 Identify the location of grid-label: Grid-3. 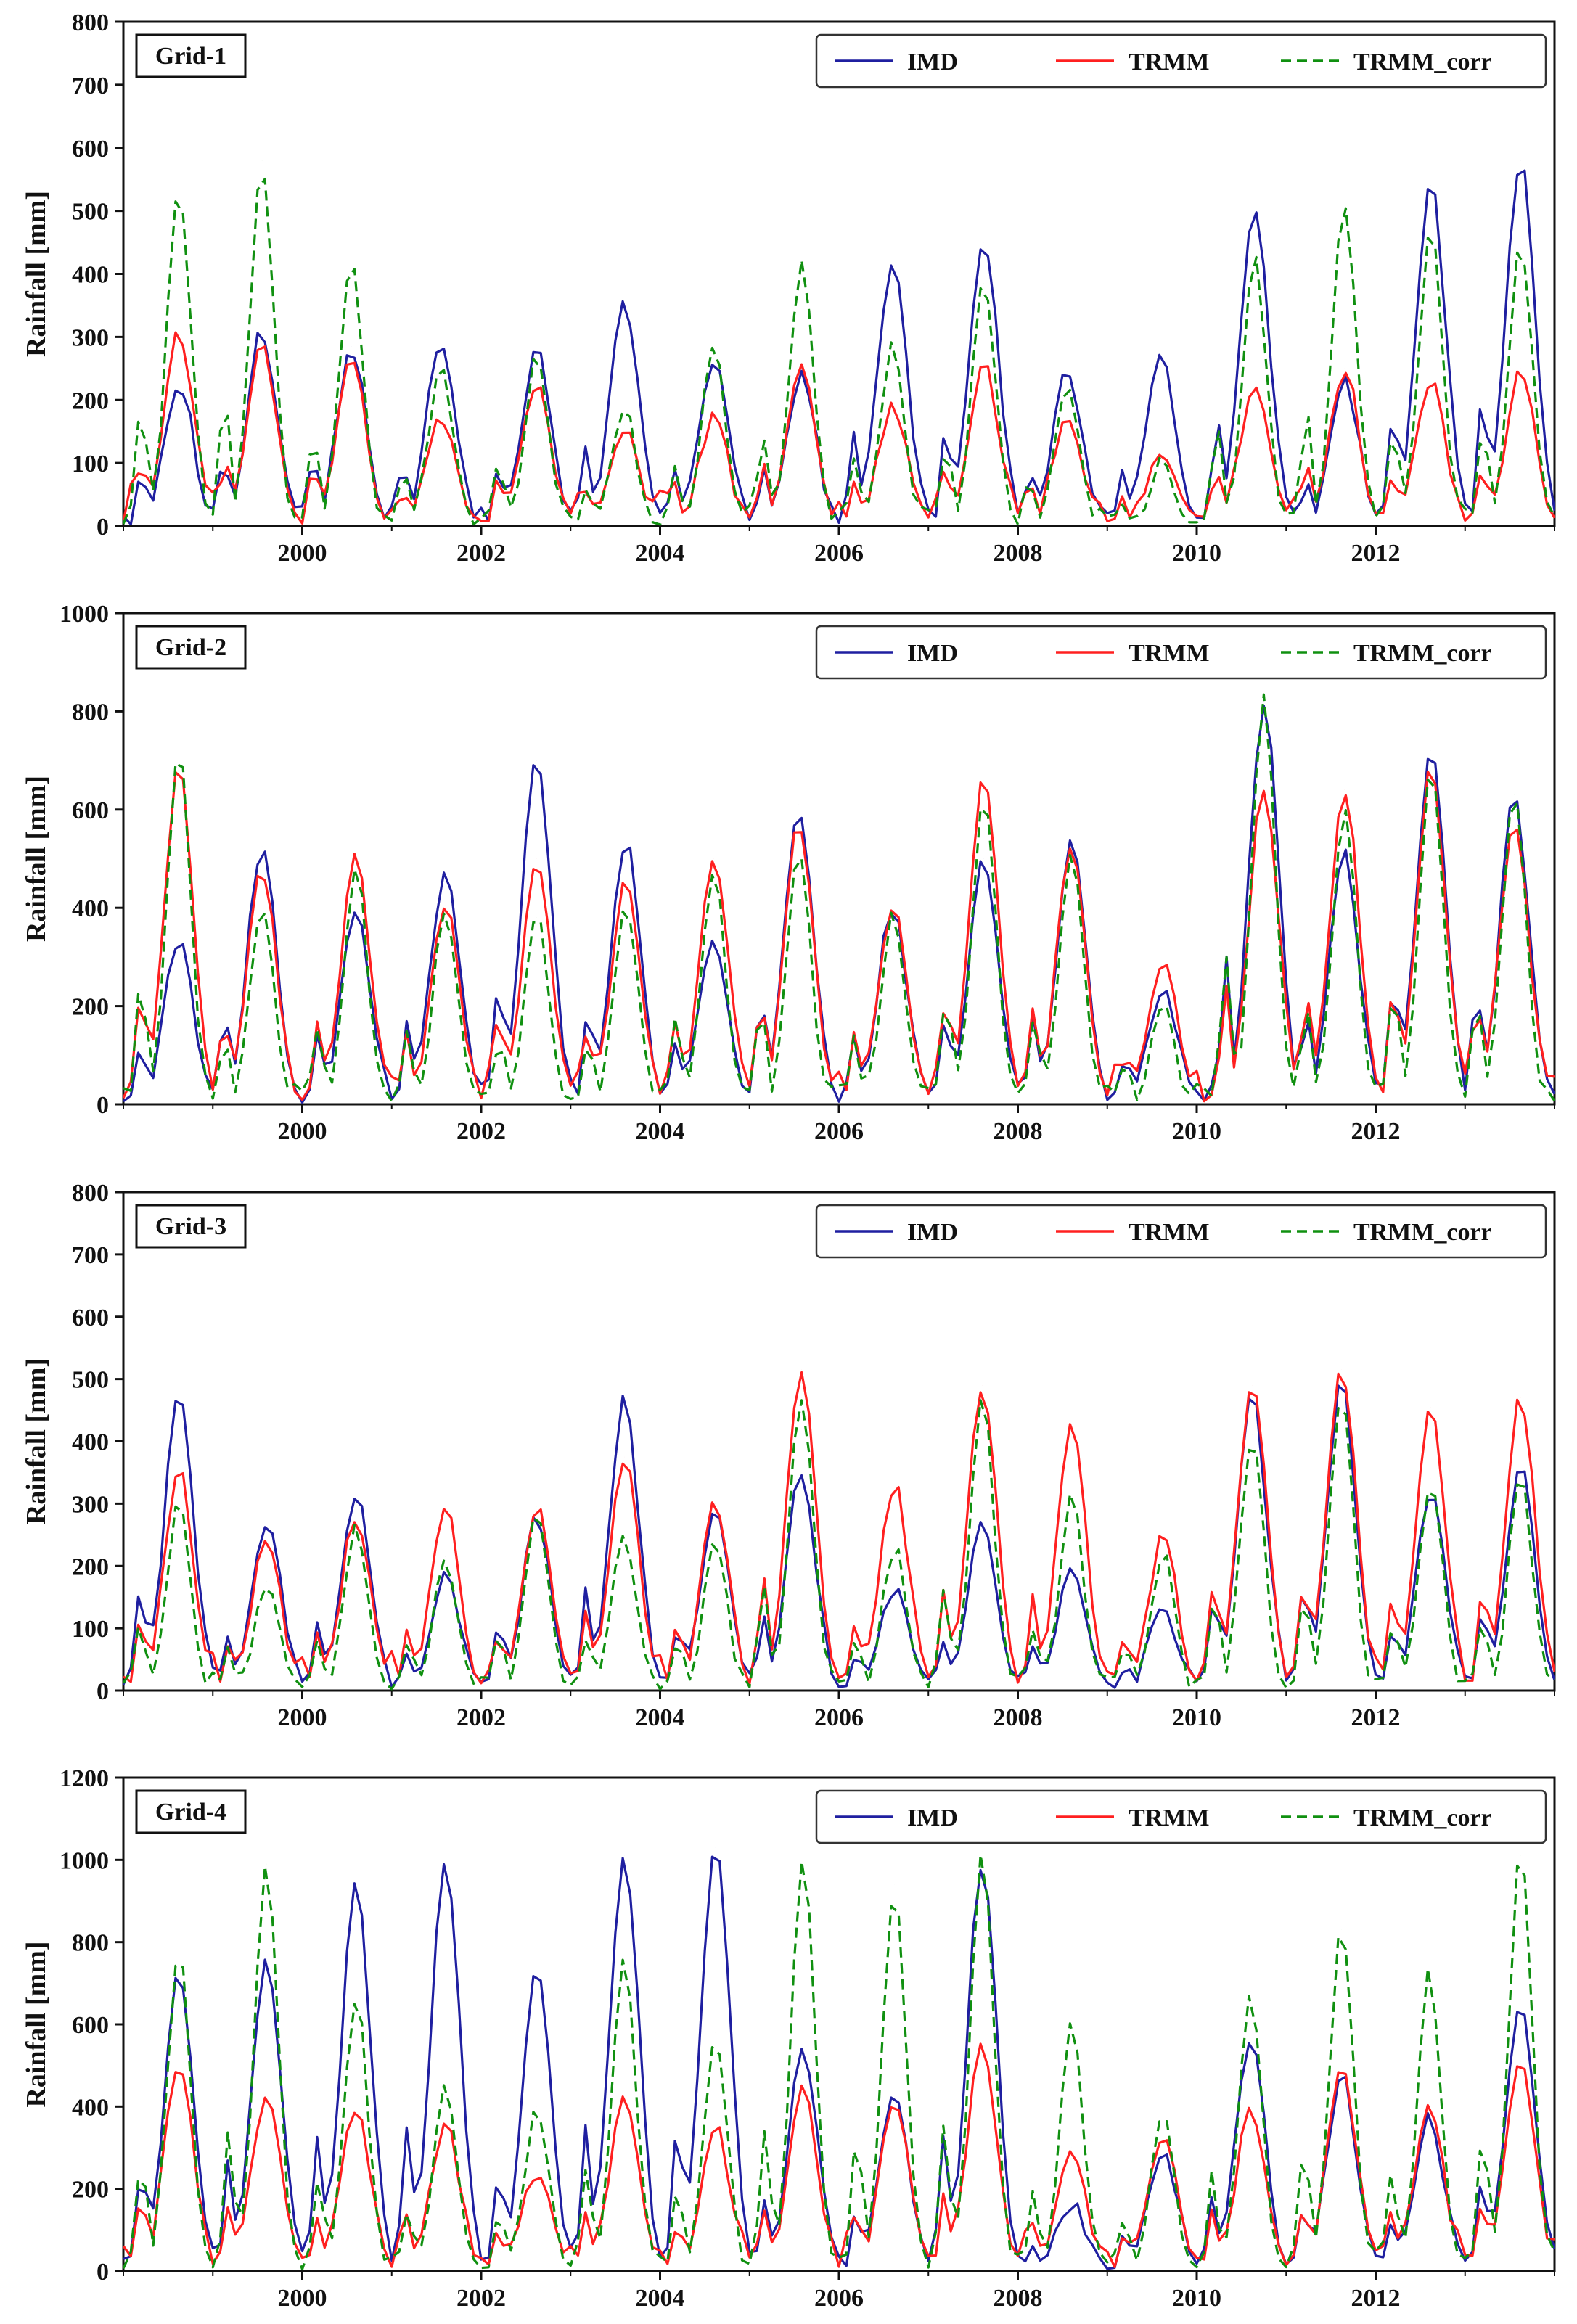
(190, 1226).